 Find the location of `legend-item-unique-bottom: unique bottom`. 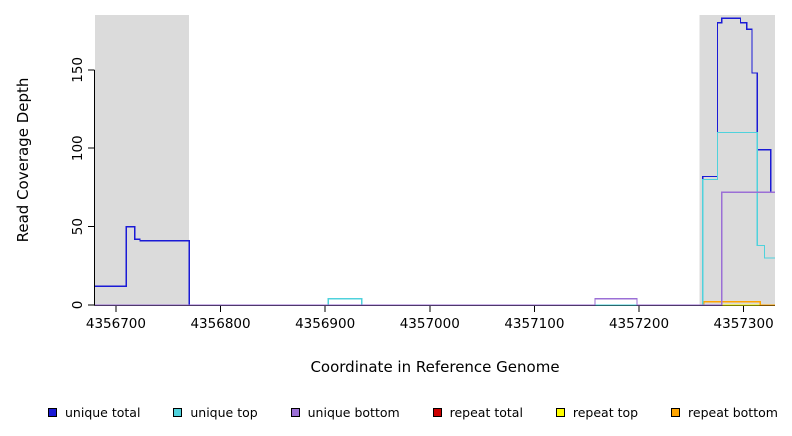

legend-item-unique-bottom: unique bottom is located at coordinates (345, 412).